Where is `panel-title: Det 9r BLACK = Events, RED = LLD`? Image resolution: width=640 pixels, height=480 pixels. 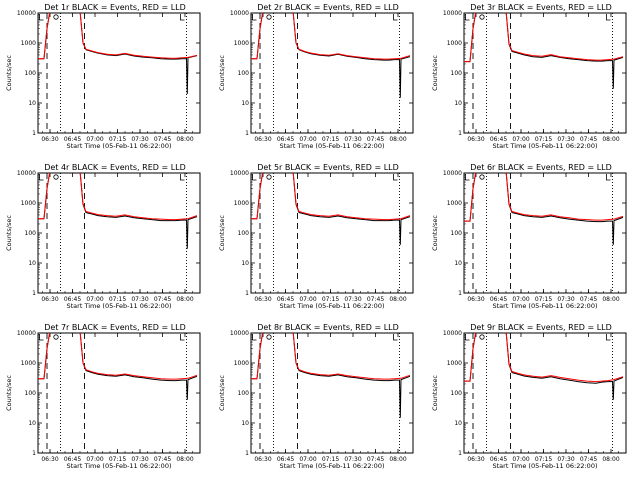 panel-title: Det 9r BLACK = Events, RED = LLD is located at coordinates (541, 327).